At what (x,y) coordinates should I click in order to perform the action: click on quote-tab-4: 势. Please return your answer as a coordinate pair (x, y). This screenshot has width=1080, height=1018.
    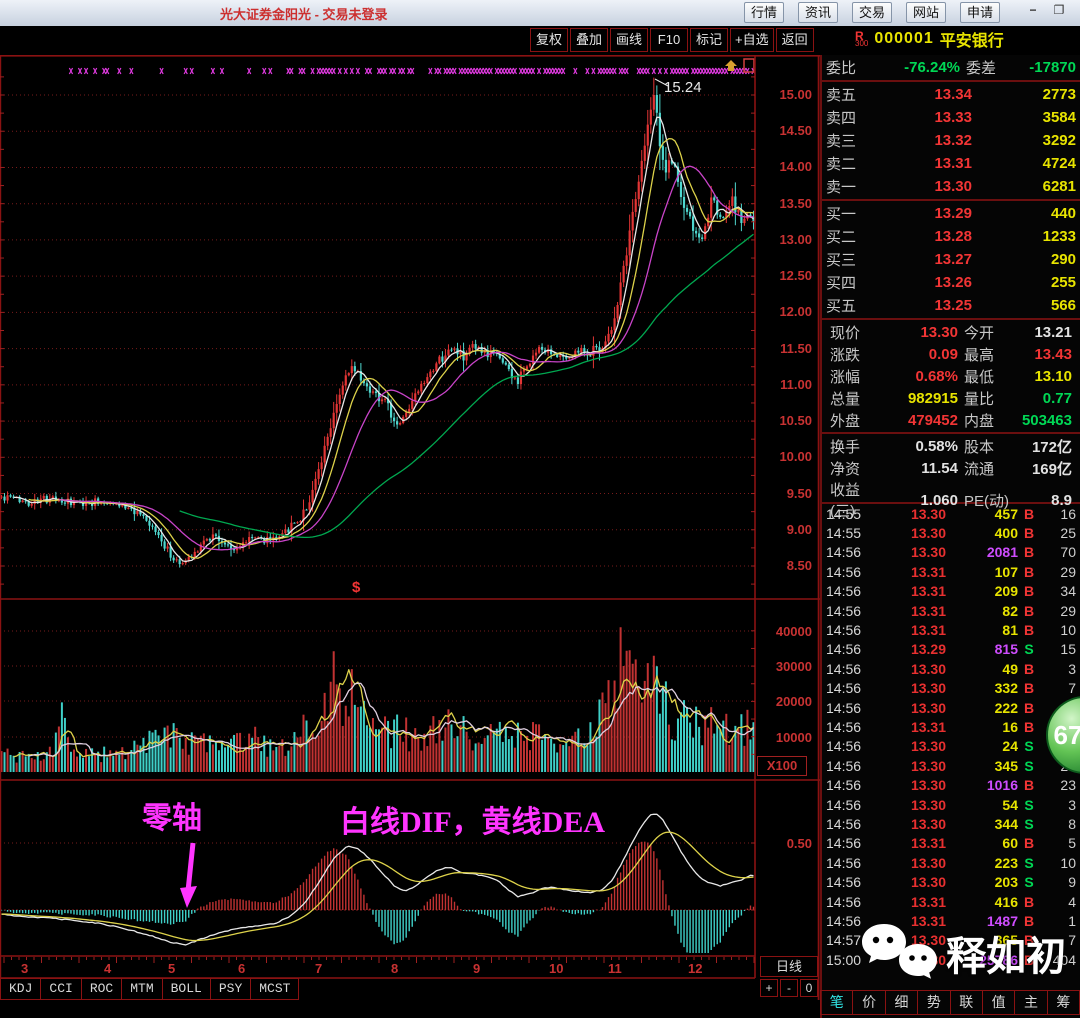
    Looking at the image, I should click on (934, 1002).